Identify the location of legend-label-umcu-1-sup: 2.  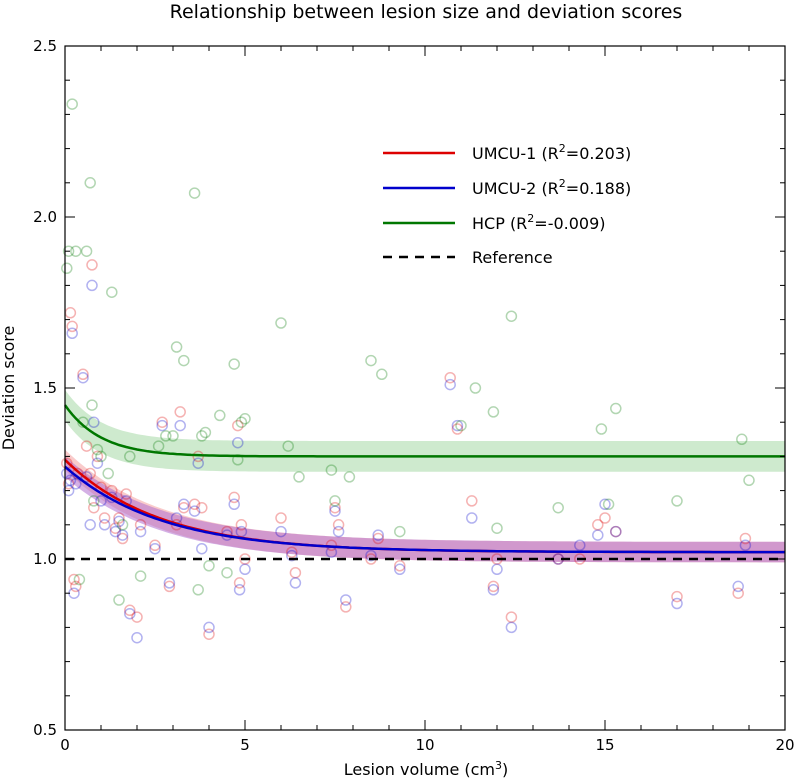
(562, 148).